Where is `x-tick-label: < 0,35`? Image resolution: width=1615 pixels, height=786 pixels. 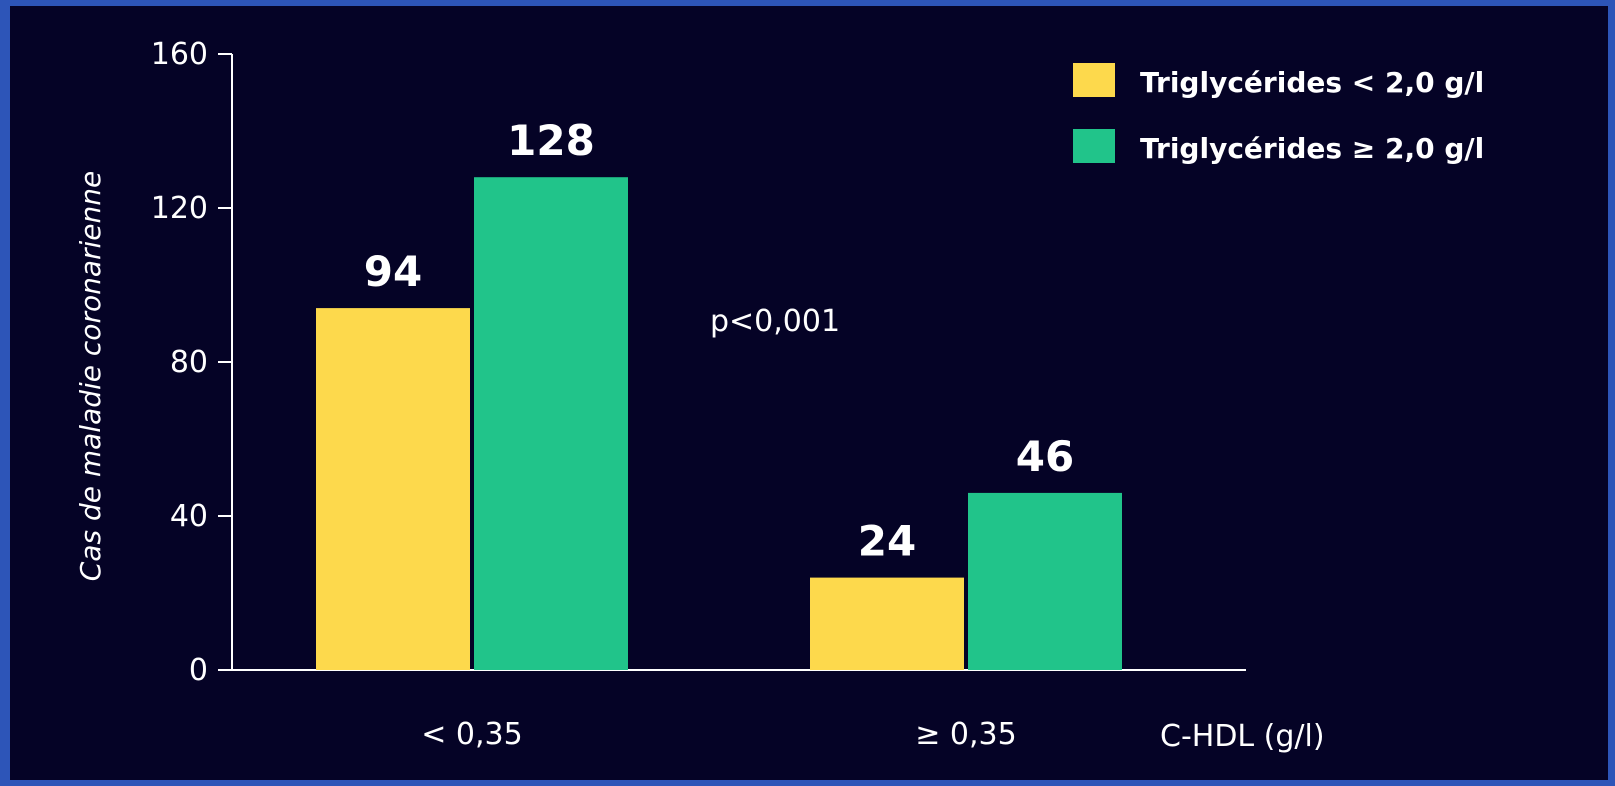
x-tick-label: < 0,35 is located at coordinates (471, 734).